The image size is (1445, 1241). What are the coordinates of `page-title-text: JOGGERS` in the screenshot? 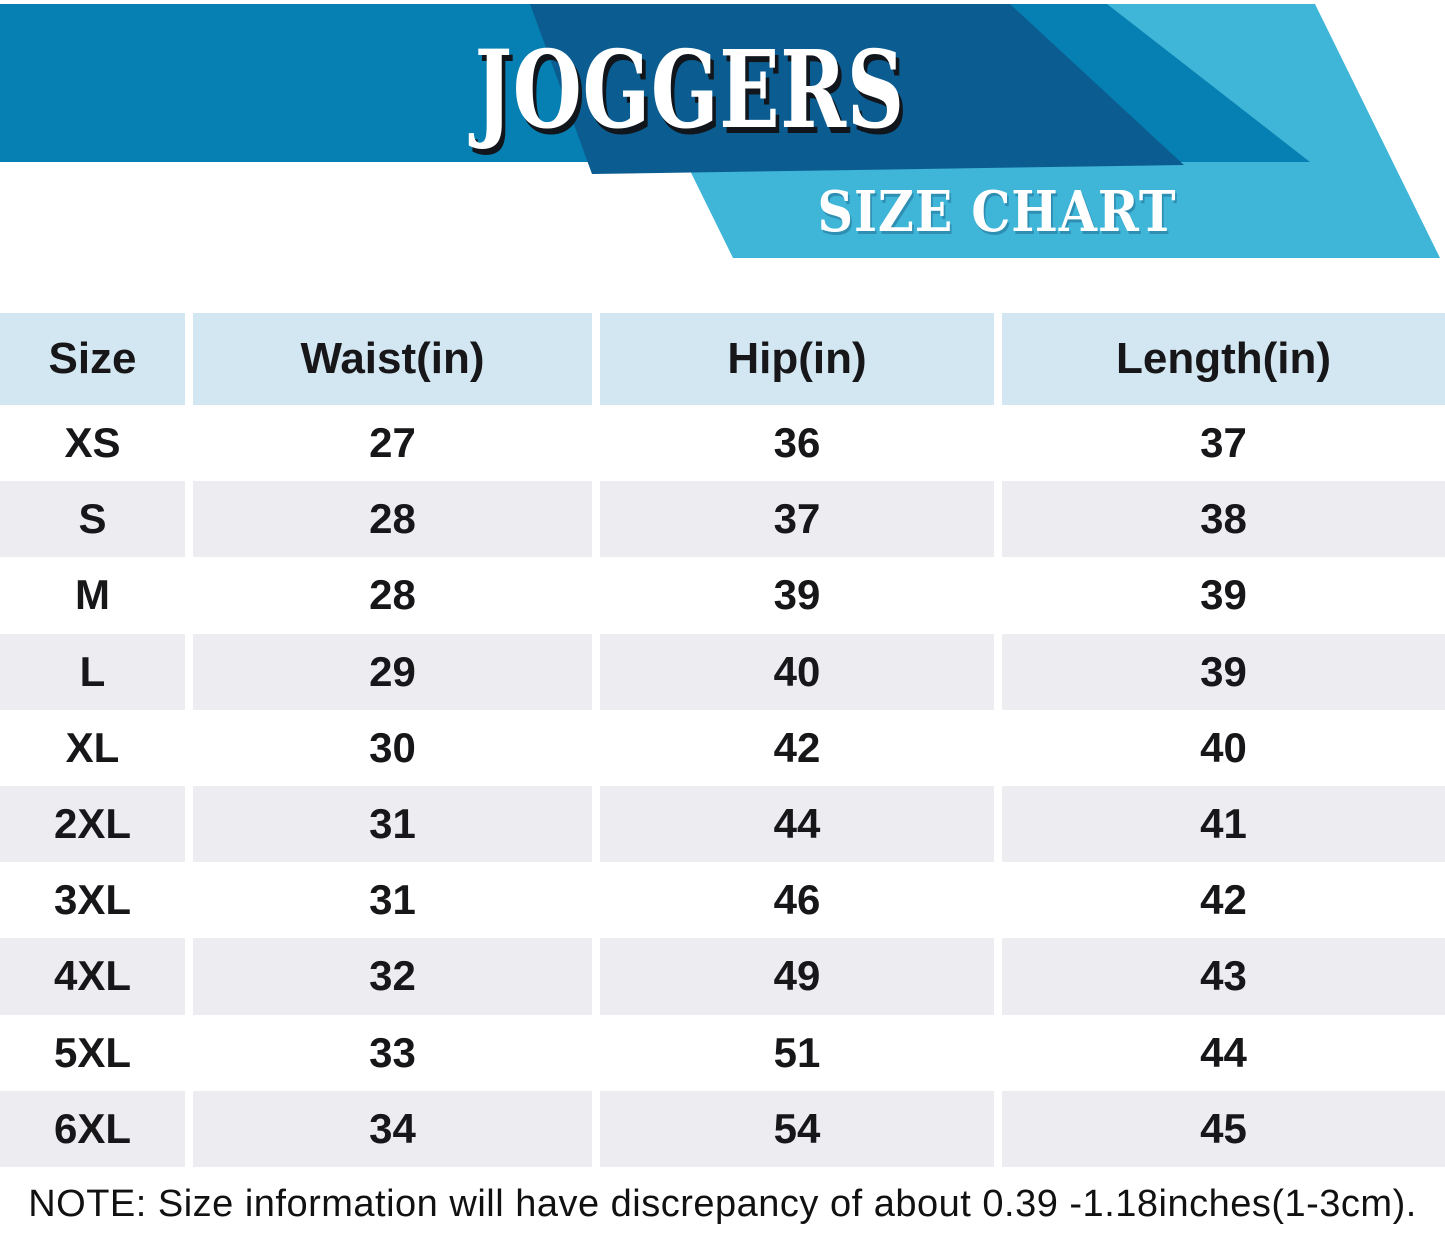 It's located at (690, 90).